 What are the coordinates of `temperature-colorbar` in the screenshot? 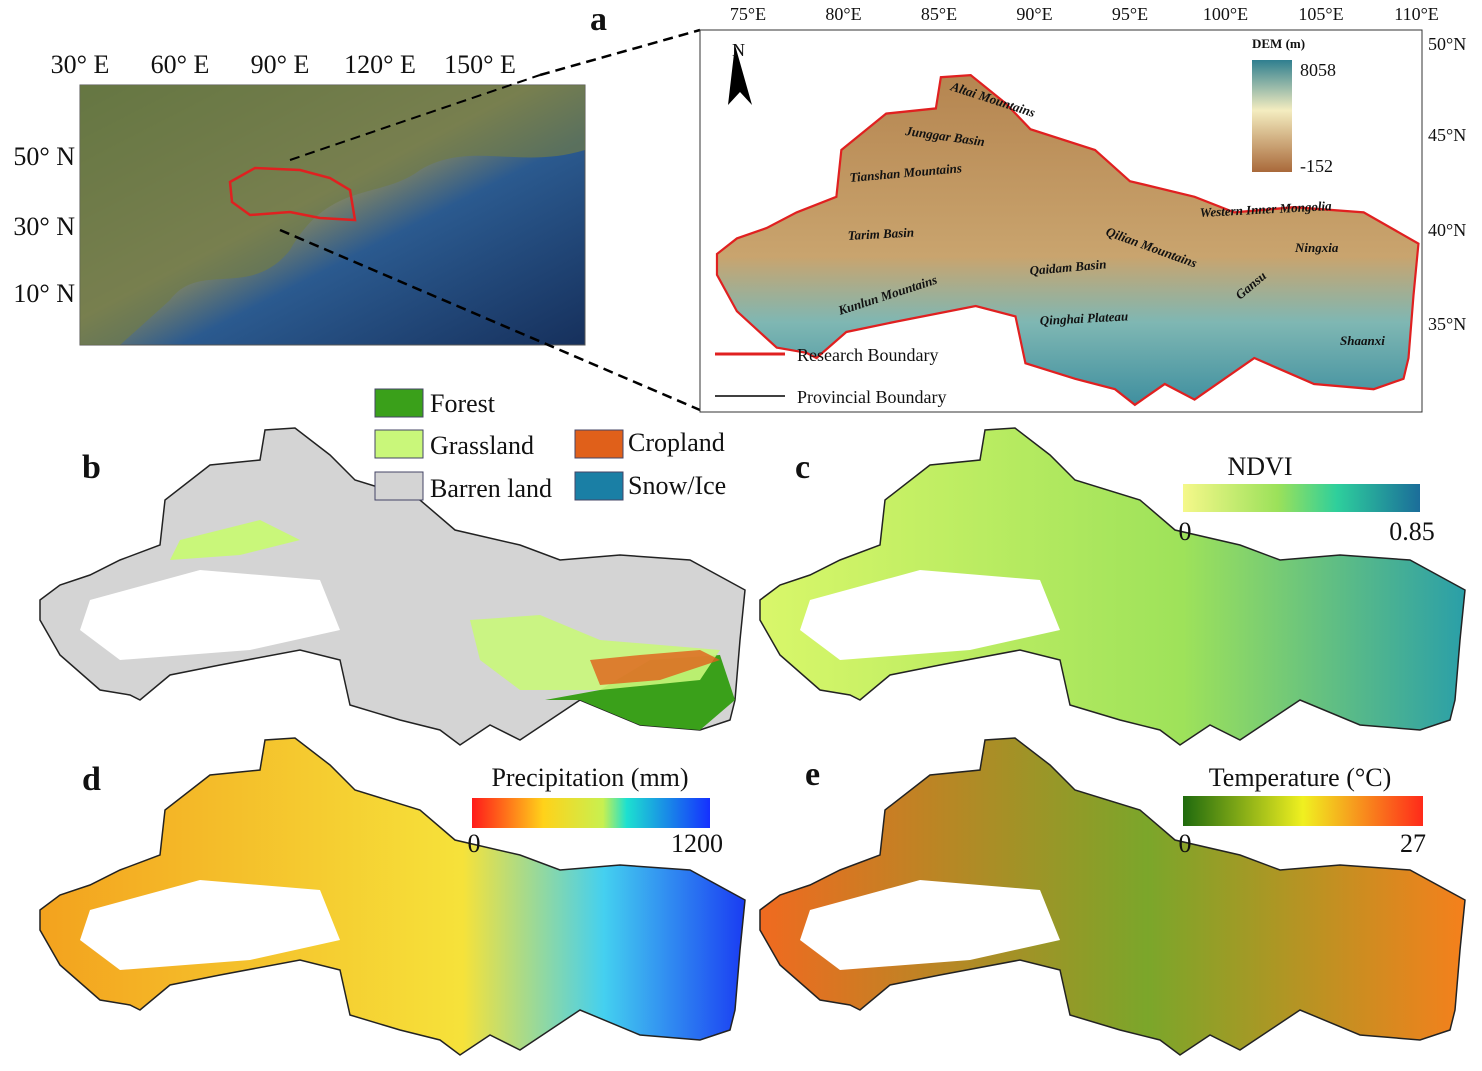 It's located at (1303, 811).